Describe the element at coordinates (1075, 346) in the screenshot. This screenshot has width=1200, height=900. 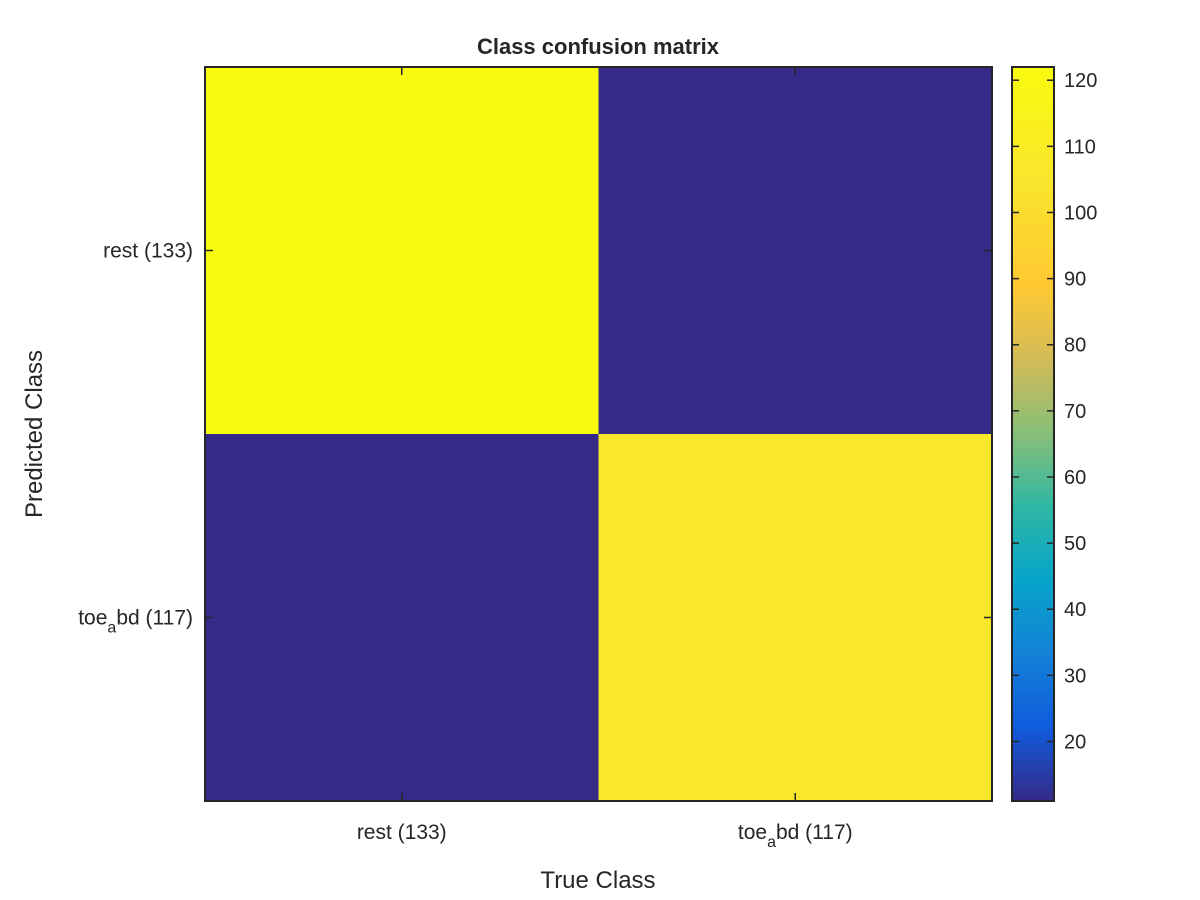
I see `colorbar-tick-label: 80` at that location.